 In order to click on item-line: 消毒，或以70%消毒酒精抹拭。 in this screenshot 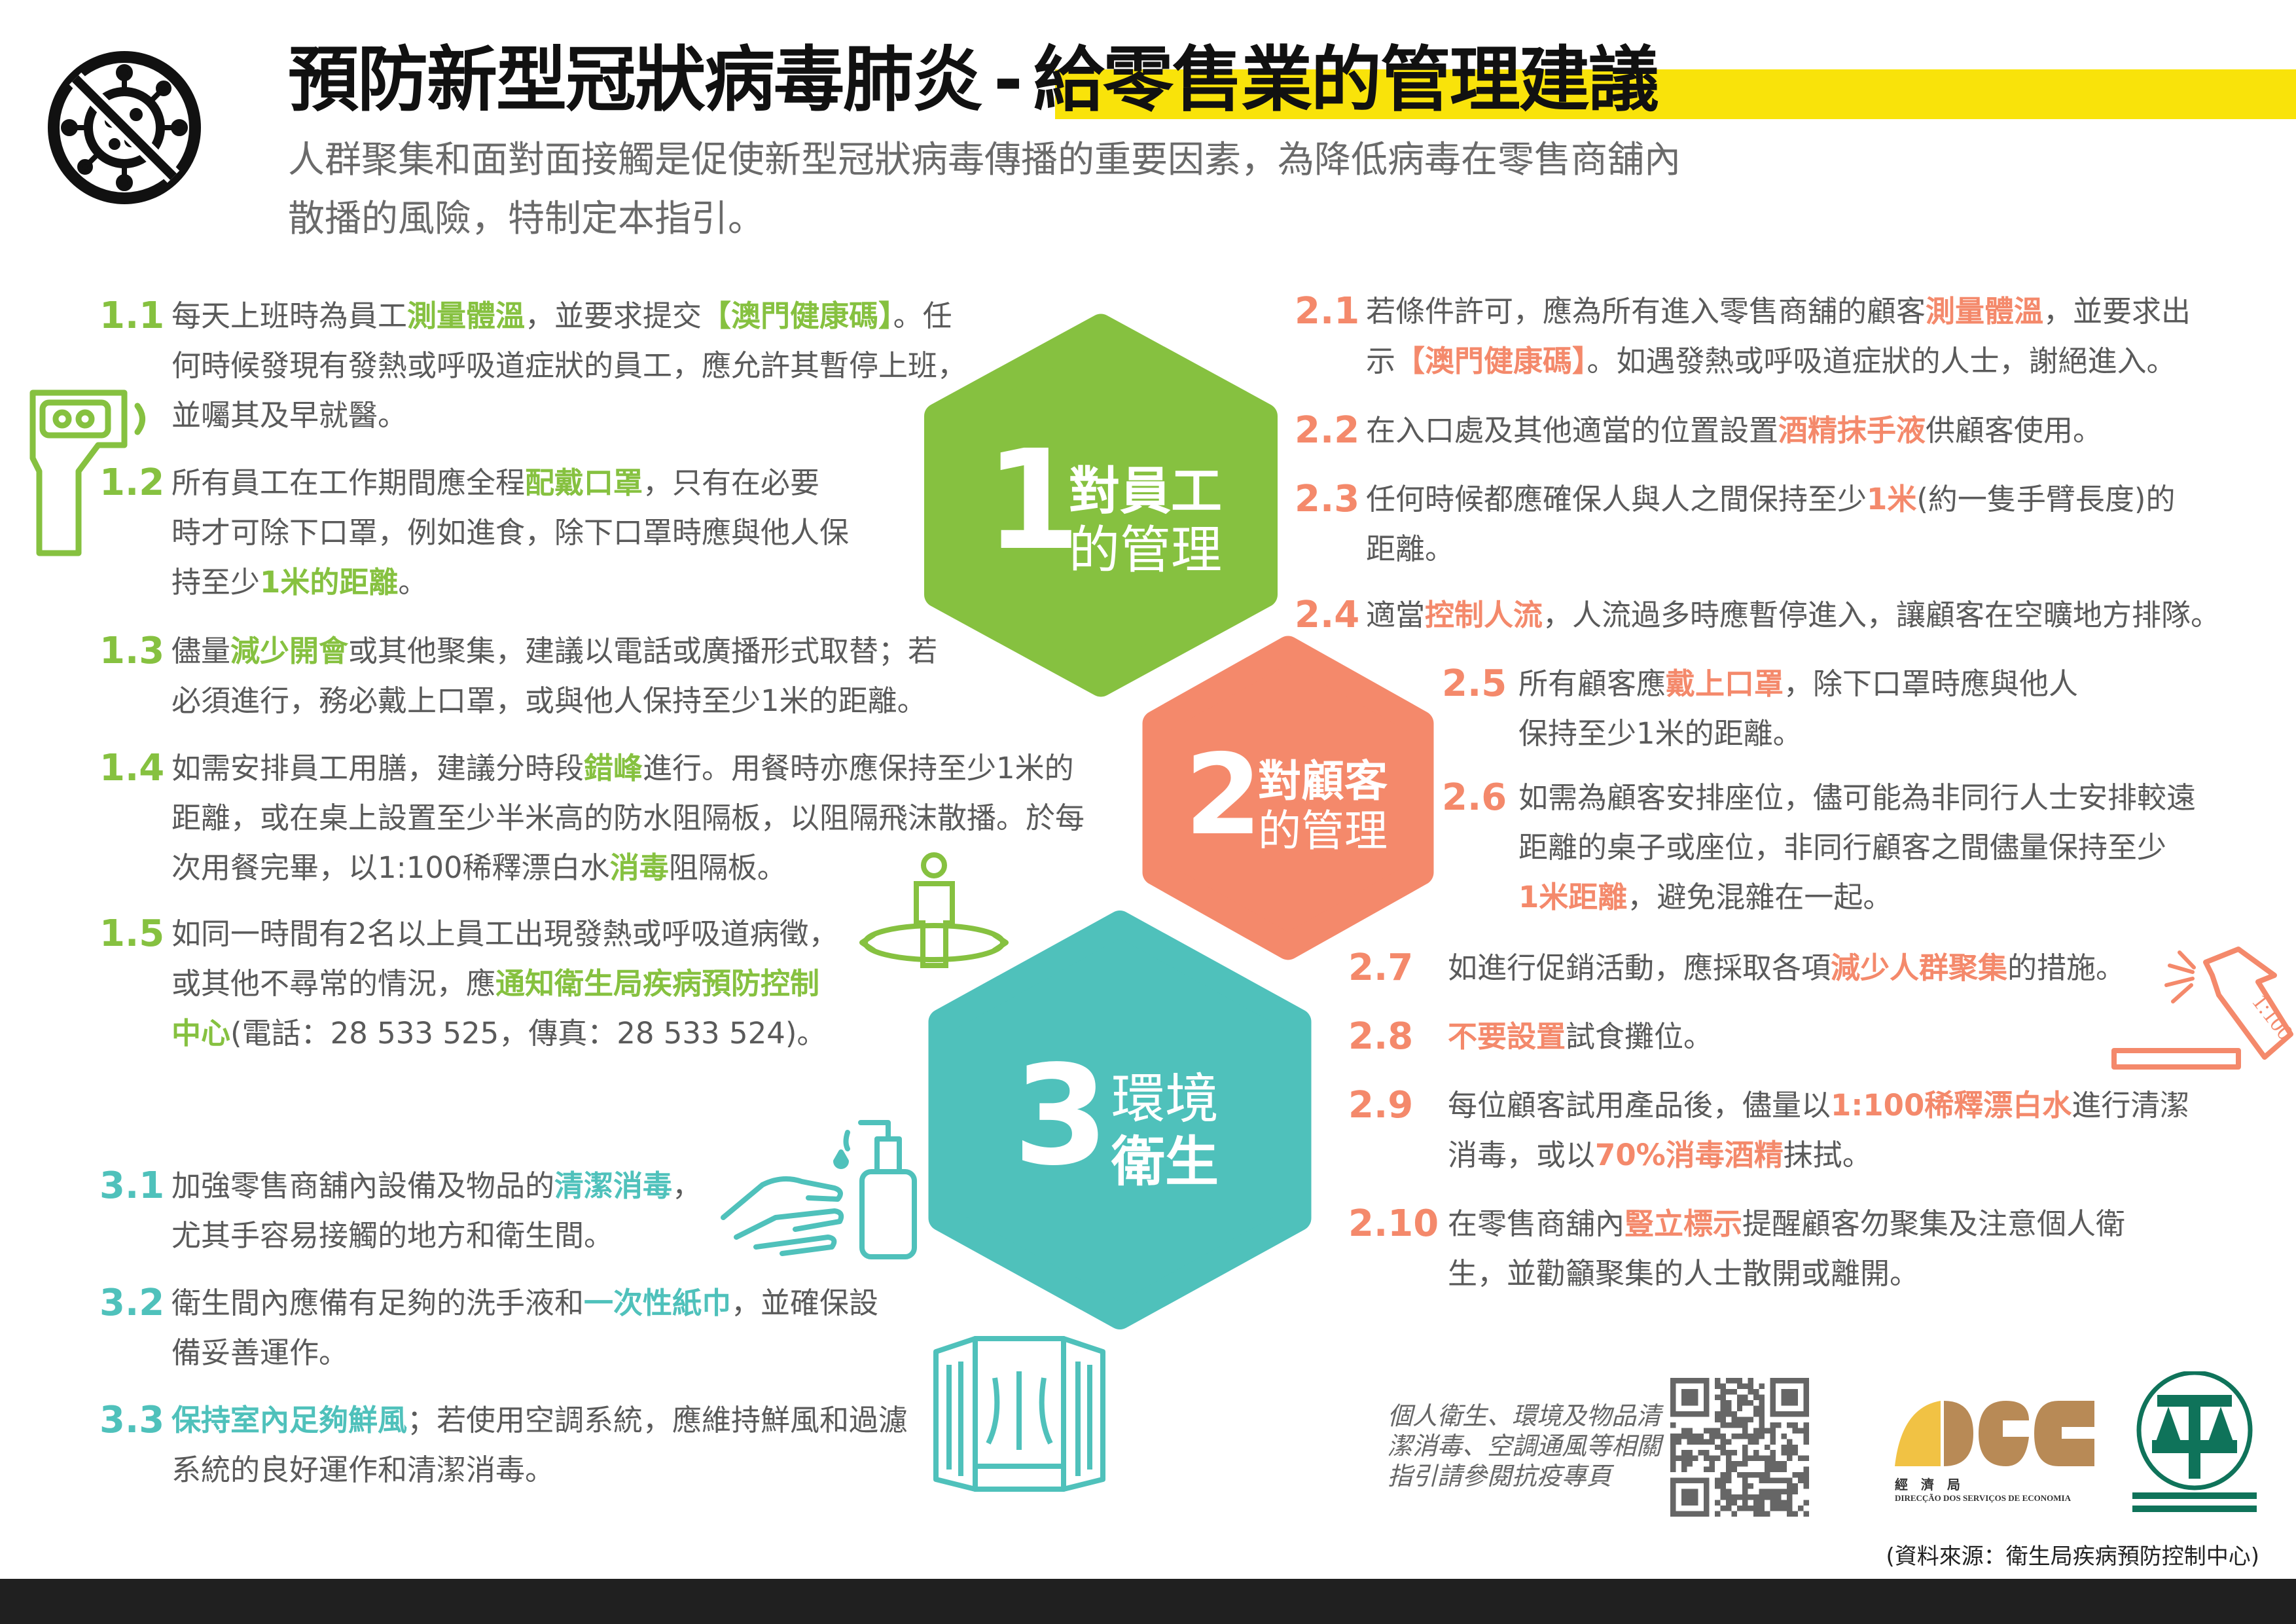, I will do `click(1818, 1155)`.